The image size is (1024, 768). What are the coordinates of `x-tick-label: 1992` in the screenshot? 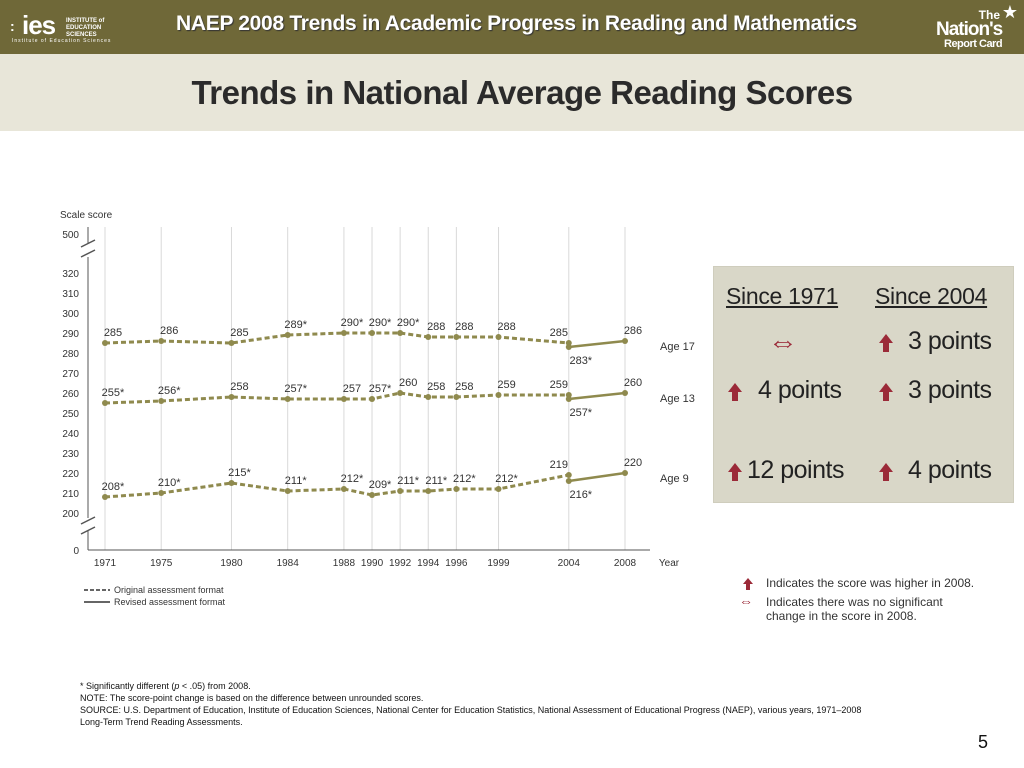 It's located at (400, 563).